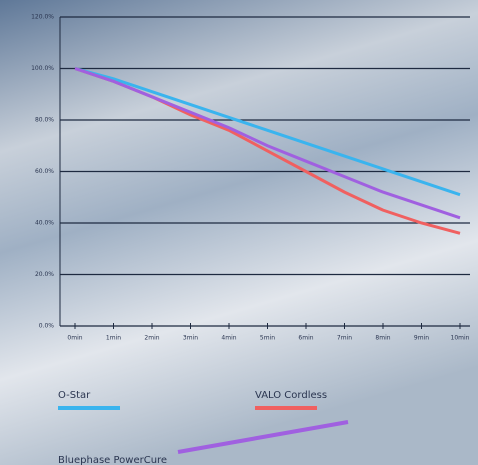 The image size is (478, 465). Describe the element at coordinates (44, 171) in the screenshot. I see `y-tick-label: 60.0%` at that location.